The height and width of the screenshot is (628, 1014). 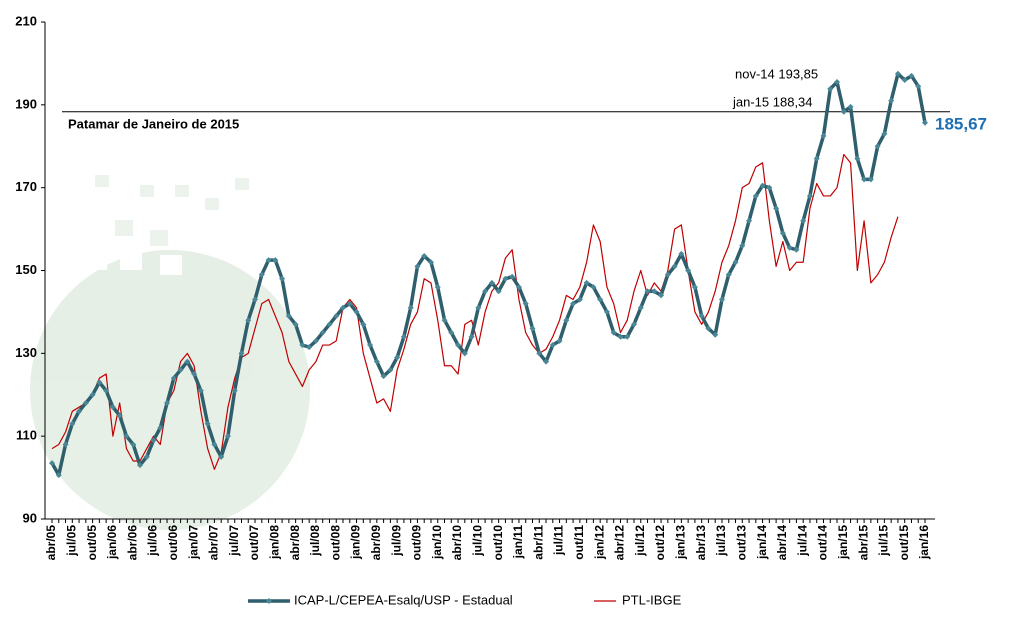 What do you see at coordinates (924, 542) in the screenshot?
I see `x-tick-label: jan/16` at bounding box center [924, 542].